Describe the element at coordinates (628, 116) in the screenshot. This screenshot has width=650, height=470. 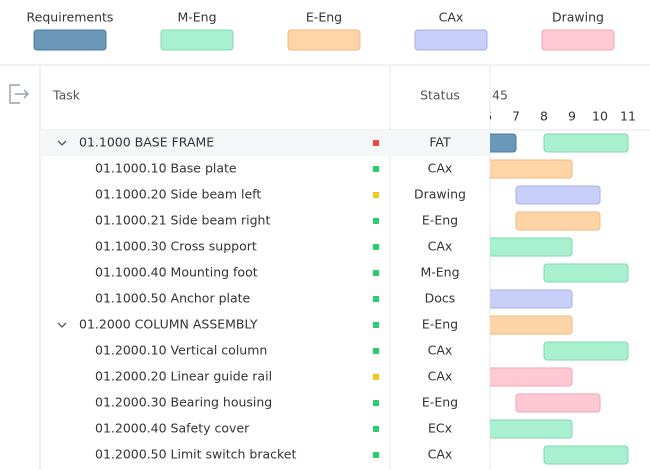
I see `day-label: 11` at that location.